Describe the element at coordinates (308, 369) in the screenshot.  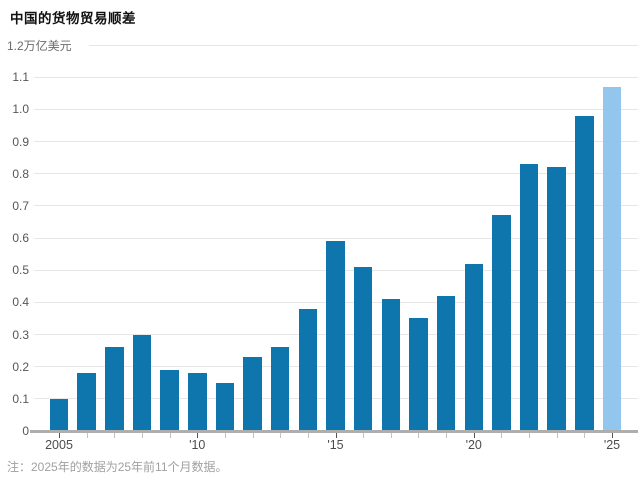
I see `bar-2014` at that location.